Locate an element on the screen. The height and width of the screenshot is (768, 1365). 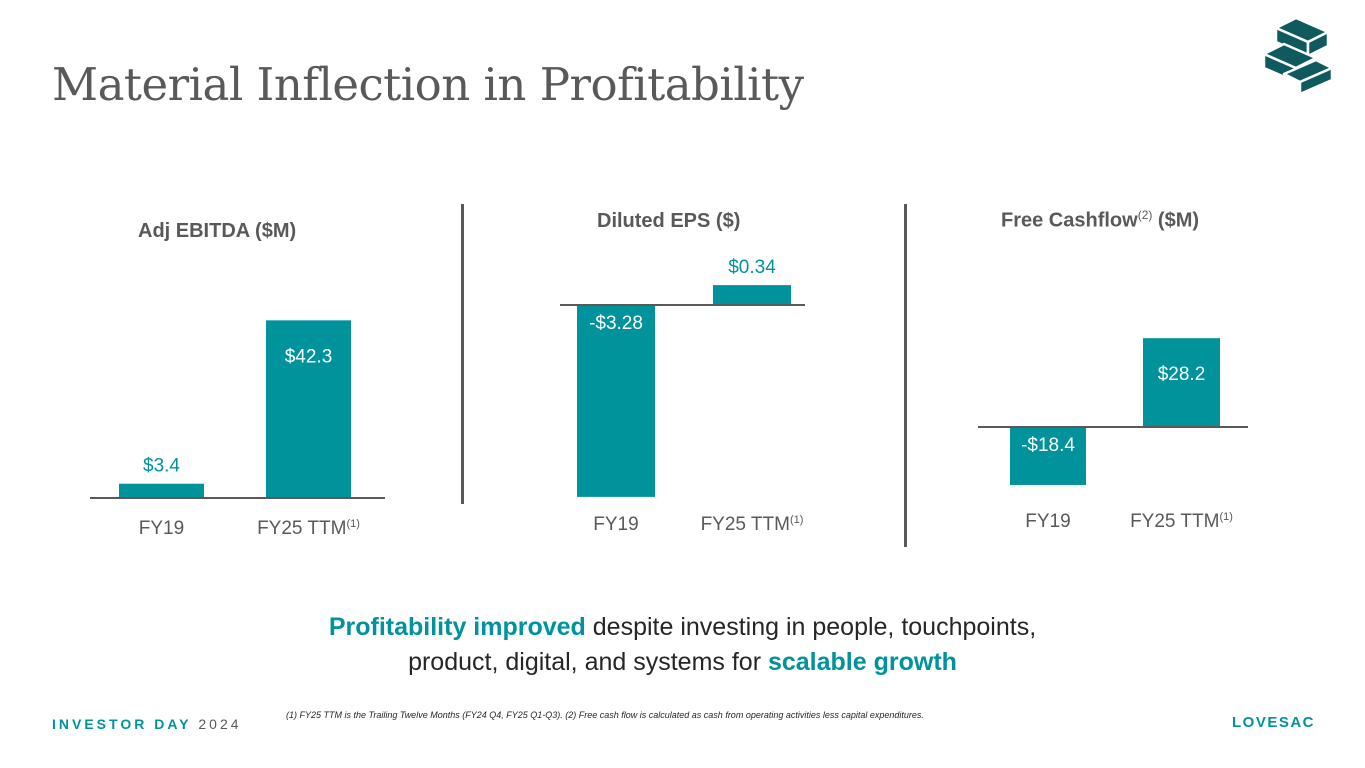
value-label: -$18.4 is located at coordinates (1048, 445).